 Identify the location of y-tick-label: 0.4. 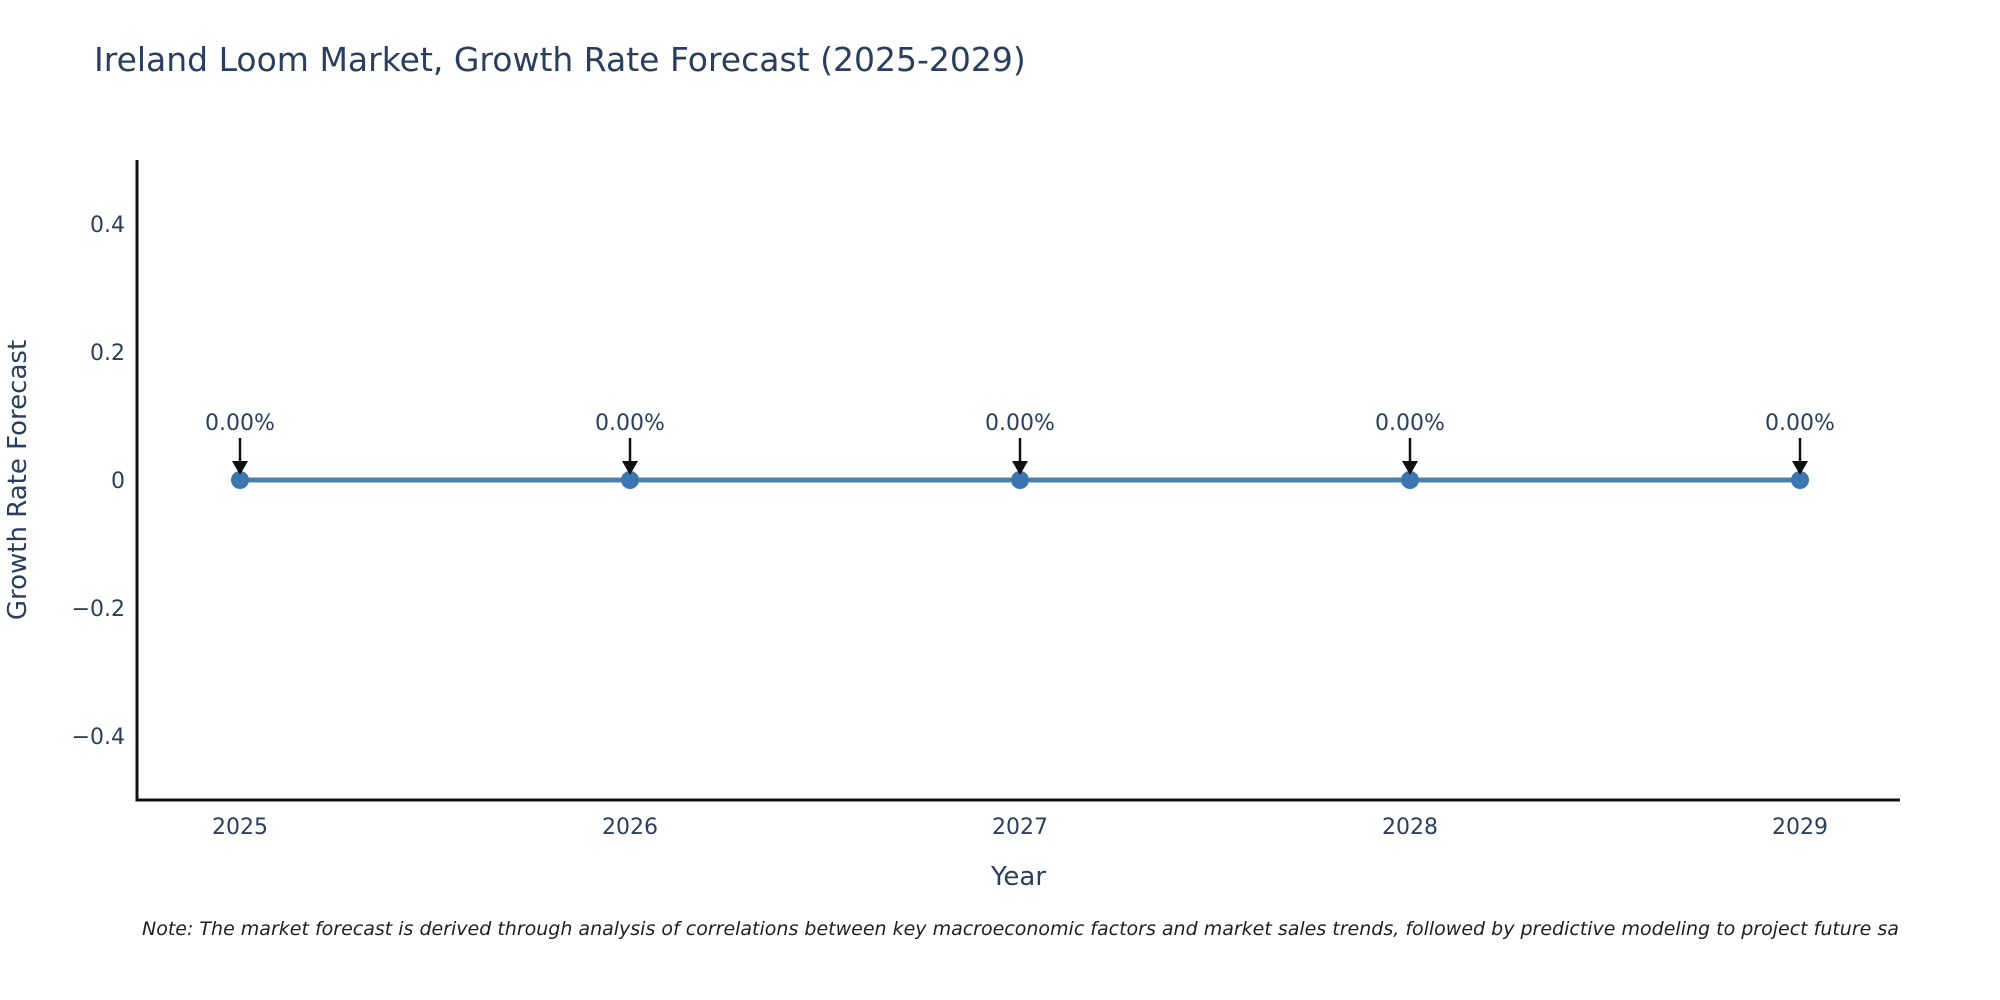
(107, 225).